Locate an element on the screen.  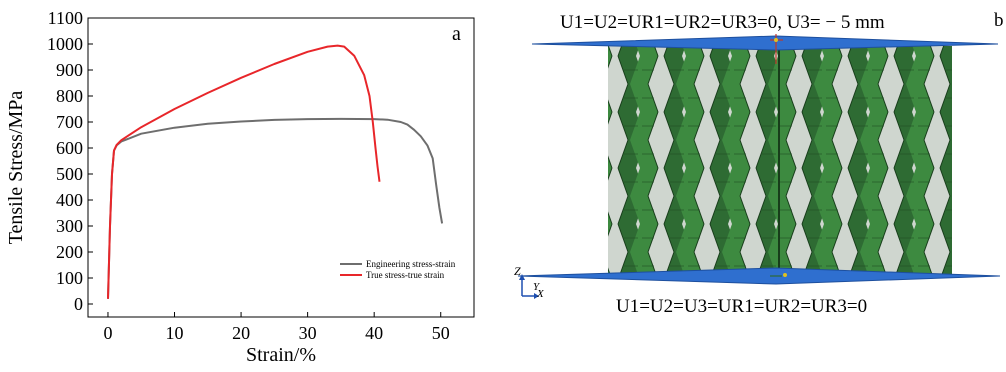
panel-label-b: b is located at coordinates (999, 20).